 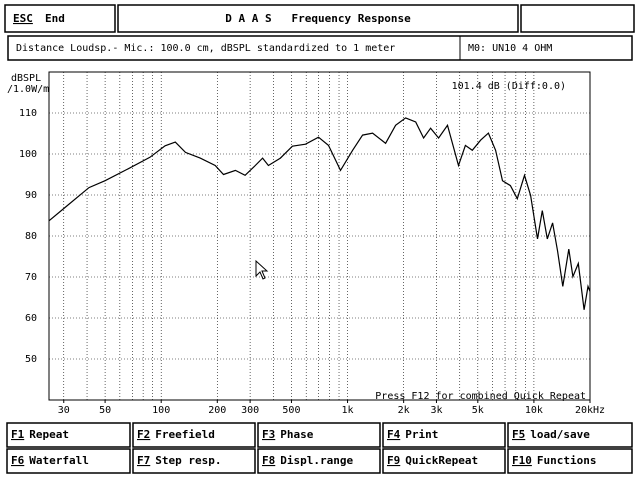 I want to click on x-tick-label: 1k, so click(x=348, y=410).